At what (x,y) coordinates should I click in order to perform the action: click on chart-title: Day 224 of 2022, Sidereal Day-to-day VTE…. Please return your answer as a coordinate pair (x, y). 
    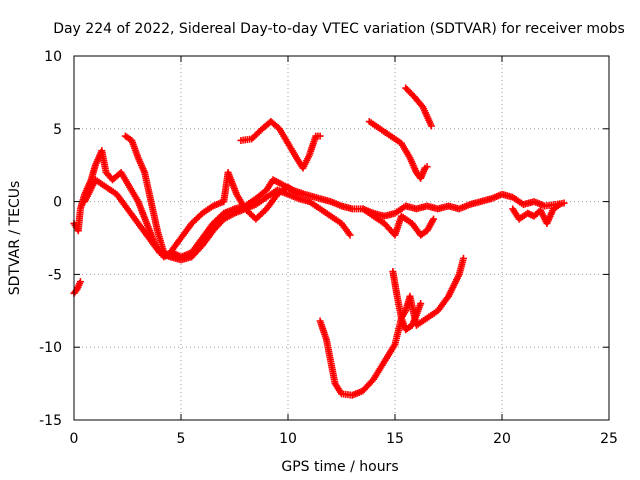
    Looking at the image, I should click on (339, 29).